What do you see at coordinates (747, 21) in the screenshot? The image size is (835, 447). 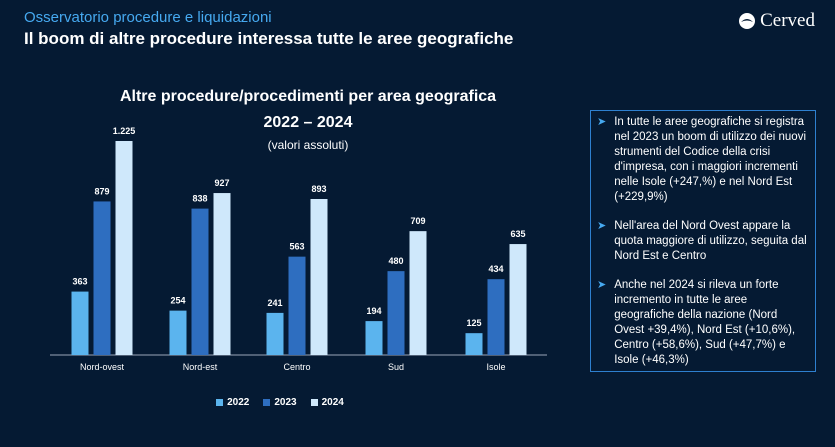 I see `cerved-logo-icon` at bounding box center [747, 21].